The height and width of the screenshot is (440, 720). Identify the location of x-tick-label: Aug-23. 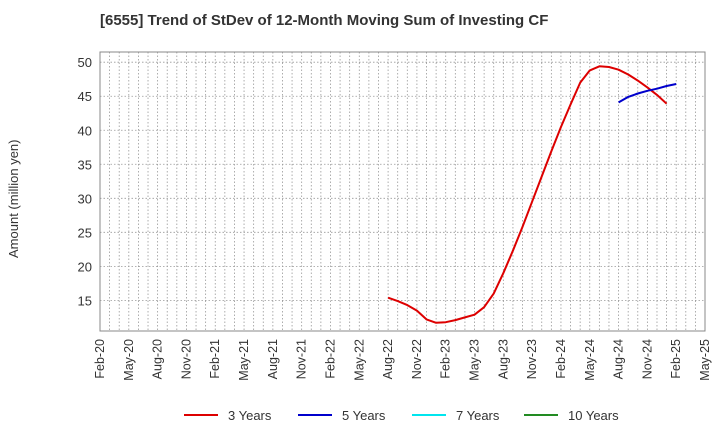
(503, 359).